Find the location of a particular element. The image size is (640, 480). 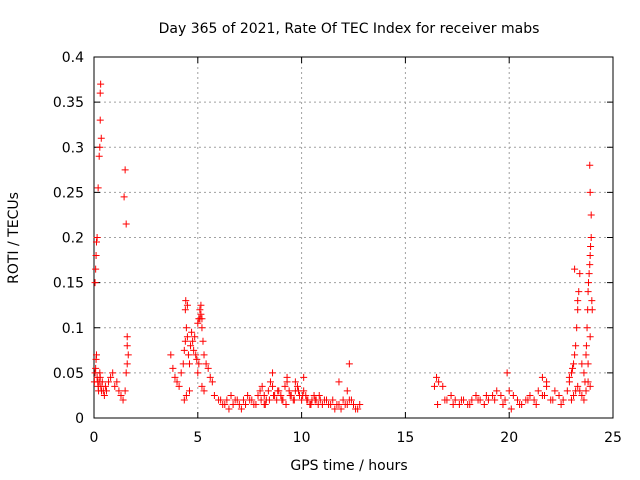

y-tick-label: 0 is located at coordinates (79, 419).